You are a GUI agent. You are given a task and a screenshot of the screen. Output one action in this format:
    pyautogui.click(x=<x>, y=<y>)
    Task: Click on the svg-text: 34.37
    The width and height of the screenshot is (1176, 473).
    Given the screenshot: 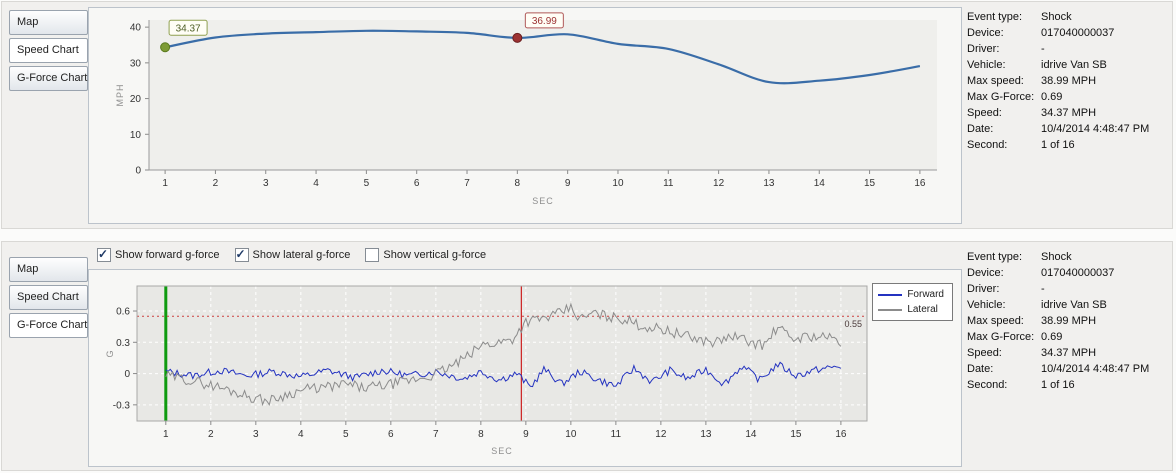 What is the action you would take?
    pyautogui.click(x=188, y=28)
    